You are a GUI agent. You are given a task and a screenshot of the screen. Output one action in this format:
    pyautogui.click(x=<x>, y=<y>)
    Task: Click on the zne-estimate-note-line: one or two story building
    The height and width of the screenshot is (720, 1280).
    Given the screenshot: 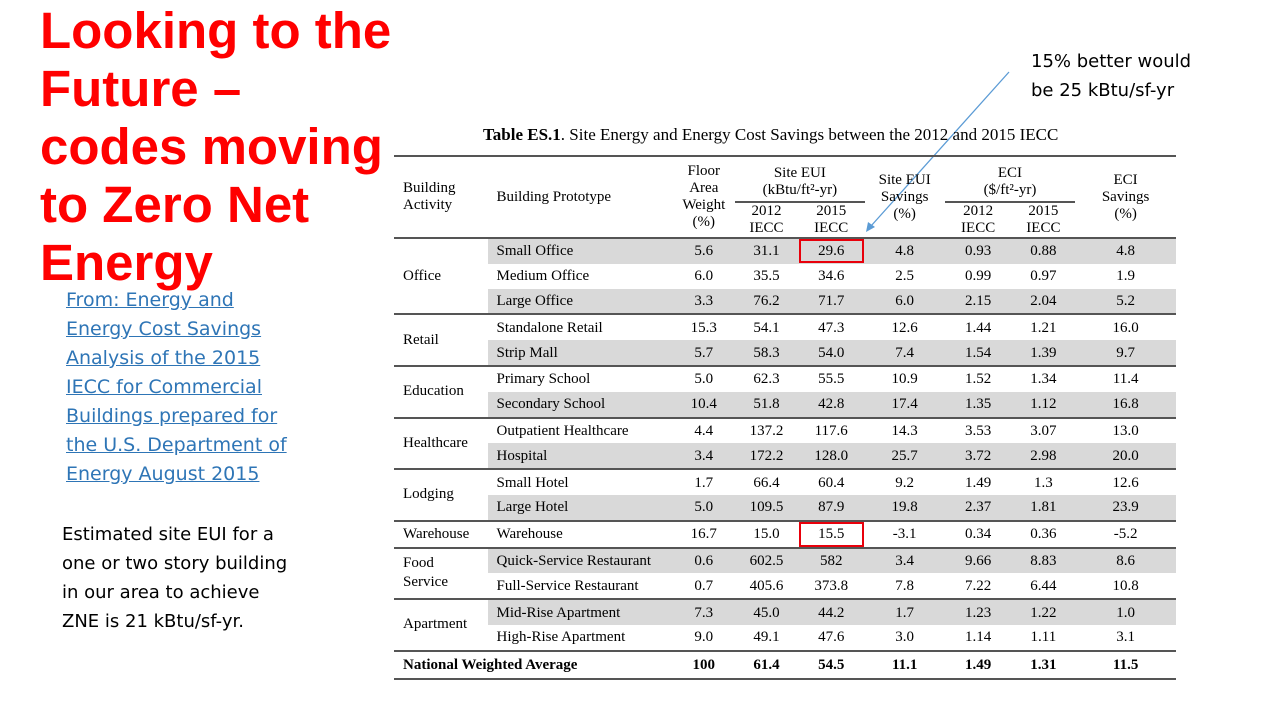 What is the action you would take?
    pyautogui.click(x=175, y=563)
    